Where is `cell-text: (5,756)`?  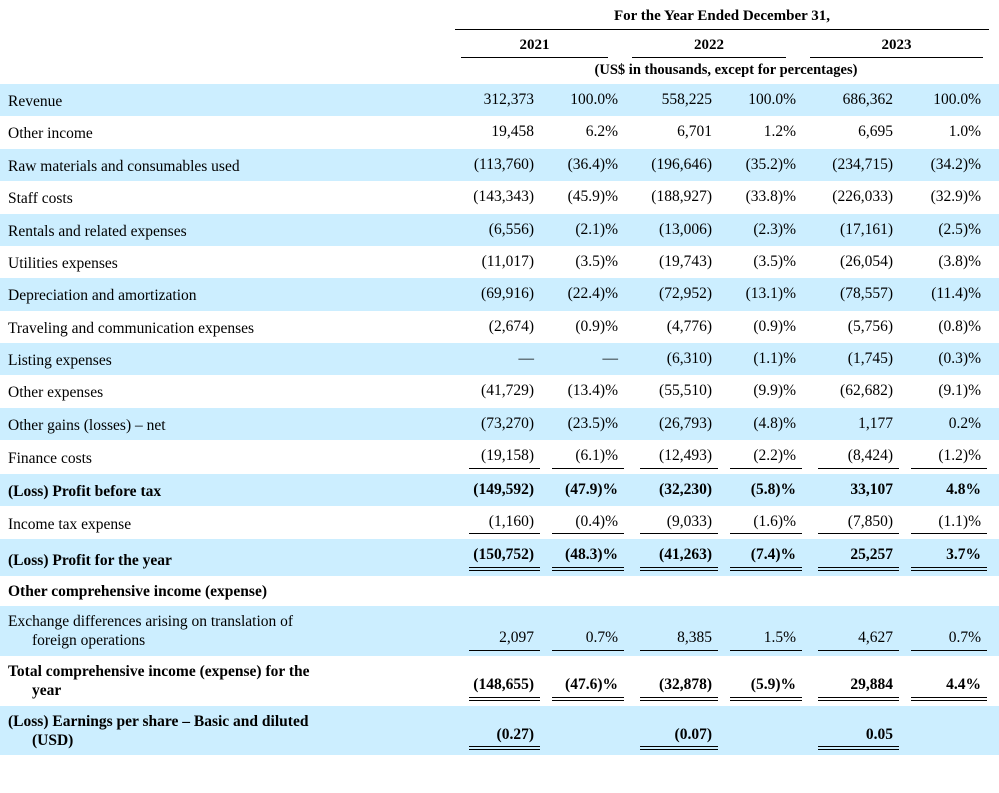 cell-text: (5,756) is located at coordinates (870, 326).